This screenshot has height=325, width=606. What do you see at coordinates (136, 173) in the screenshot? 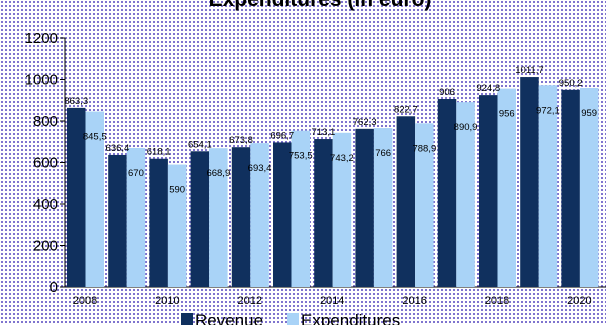
I see `data-label-expenditures-2009: 670` at bounding box center [136, 173].